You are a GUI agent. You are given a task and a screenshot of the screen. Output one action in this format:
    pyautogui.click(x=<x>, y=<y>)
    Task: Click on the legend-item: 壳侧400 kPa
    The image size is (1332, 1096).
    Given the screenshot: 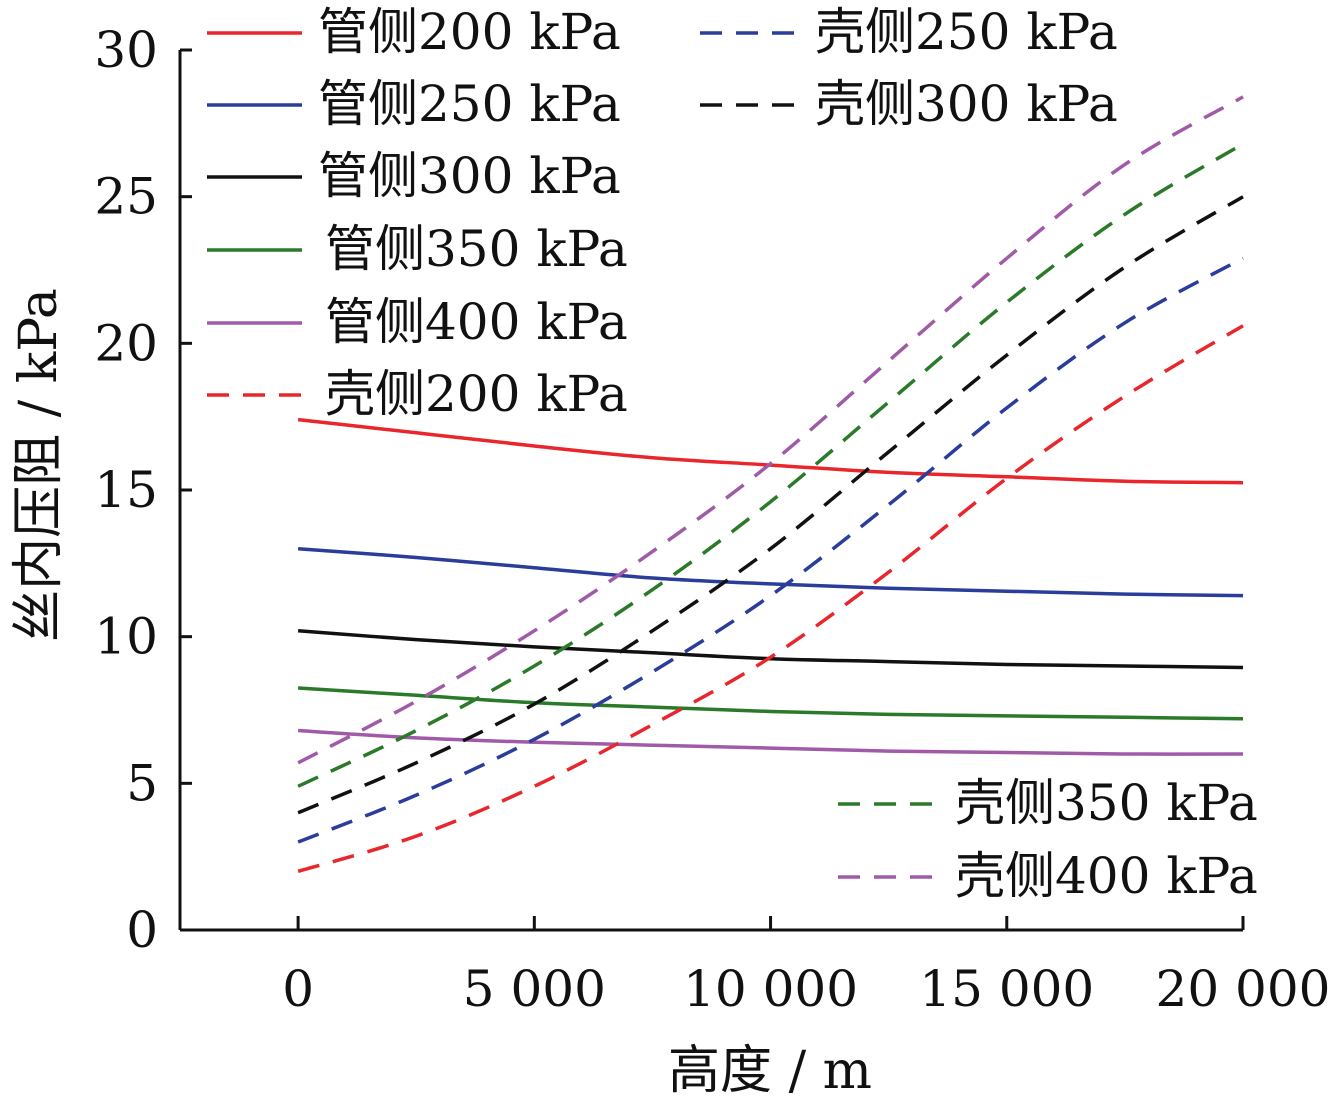 What is the action you would take?
    pyautogui.click(x=1048, y=876)
    